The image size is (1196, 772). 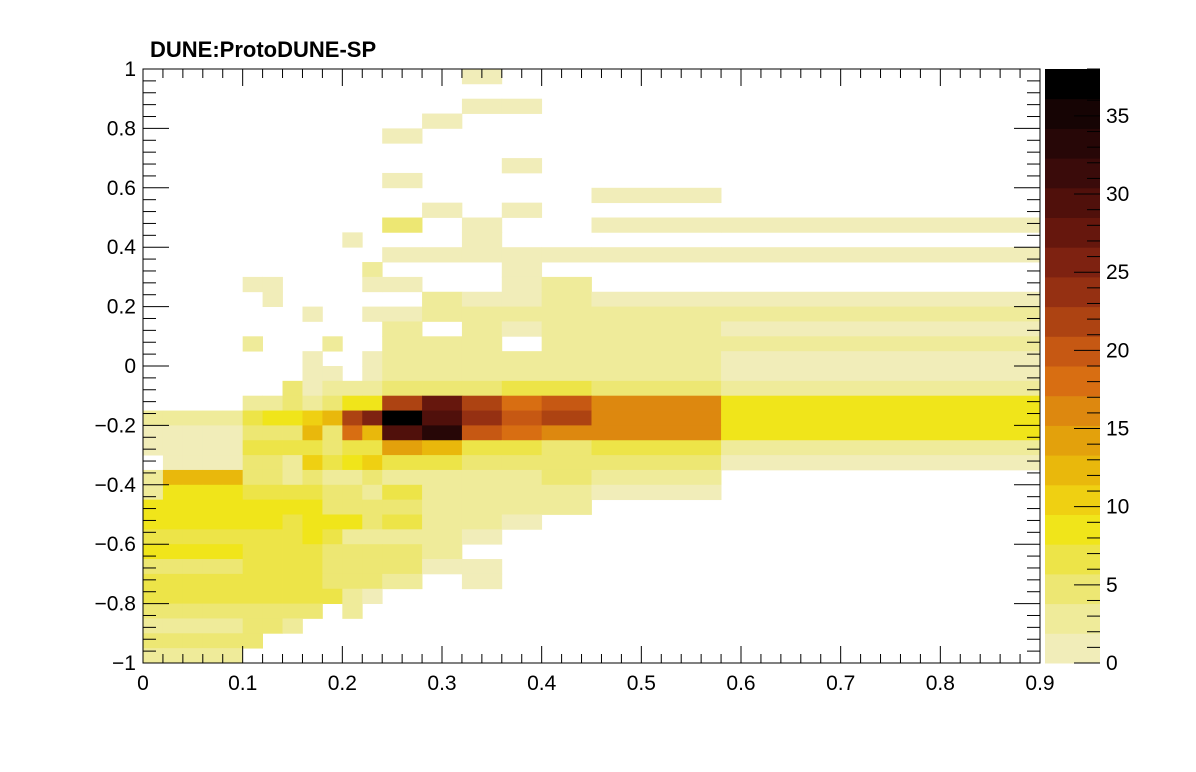 What do you see at coordinates (1117, 116) in the screenshot?
I see `colorbar-tick-label: 35` at bounding box center [1117, 116].